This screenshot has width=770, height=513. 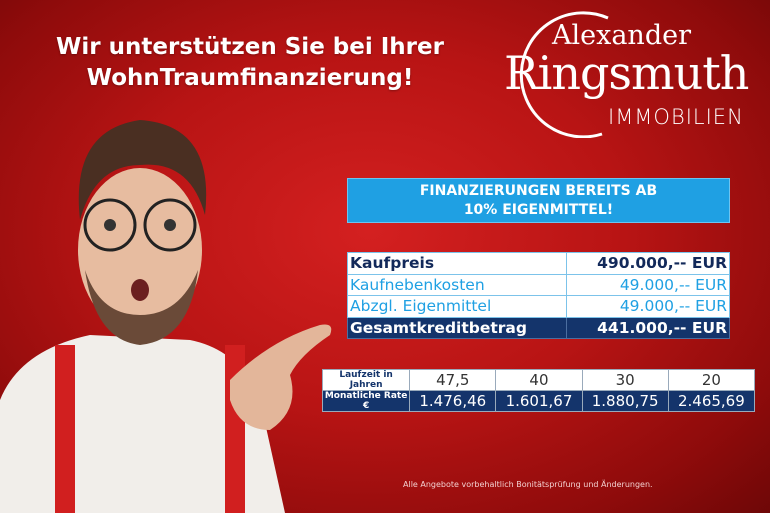 What do you see at coordinates (453, 380) in the screenshot?
I see `year-cell: 47,5` at bounding box center [453, 380].